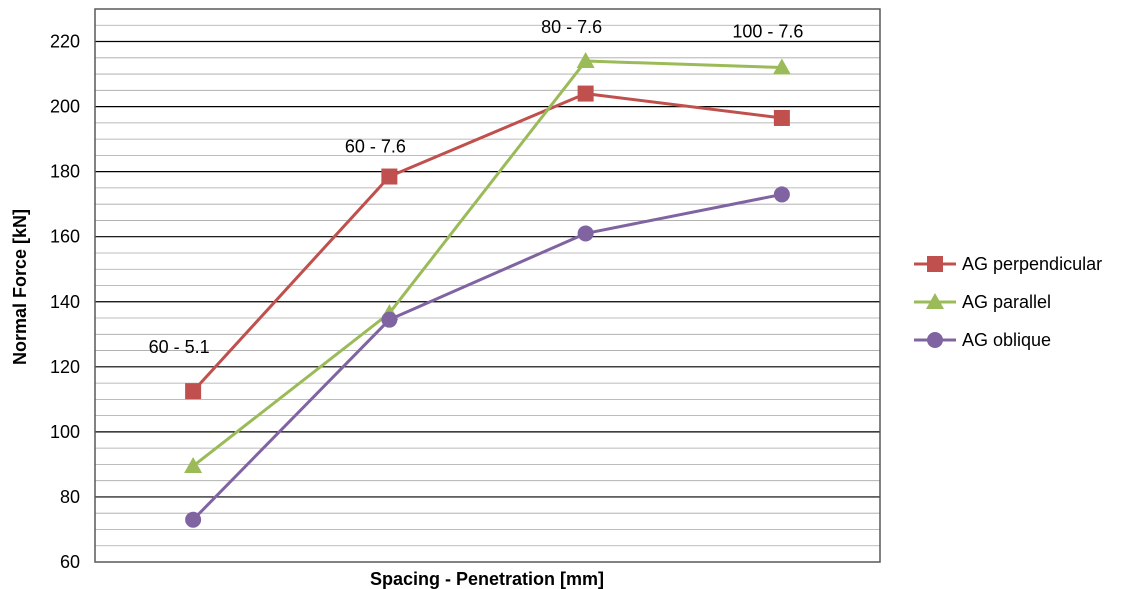 Image resolution: width=1146 pixels, height=589 pixels. What do you see at coordinates (65, 367) in the screenshot?
I see `y-tick-label: 120` at bounding box center [65, 367].